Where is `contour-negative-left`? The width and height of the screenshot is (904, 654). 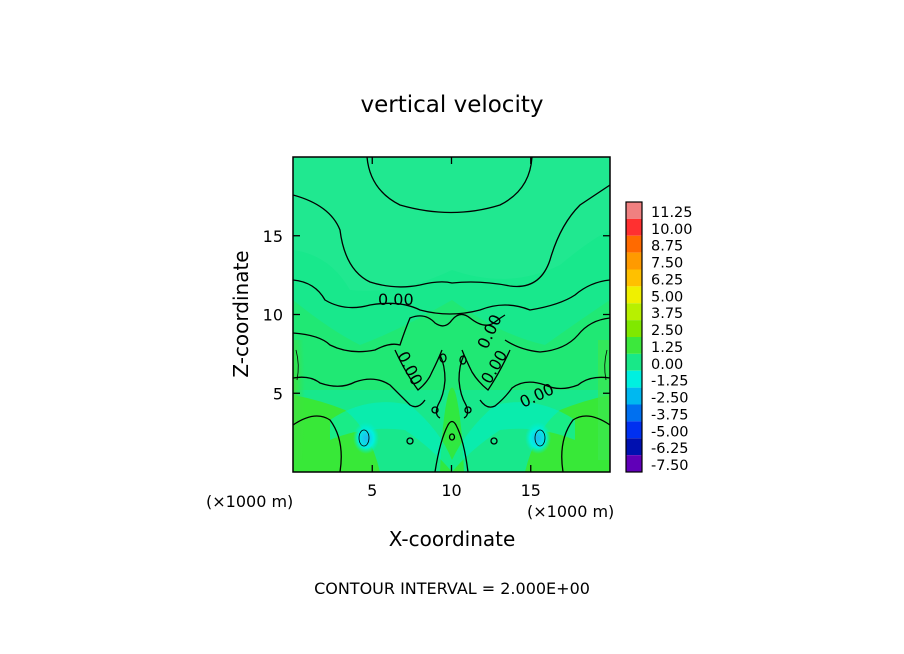 contour-negative-left is located at coordinates (364, 438).